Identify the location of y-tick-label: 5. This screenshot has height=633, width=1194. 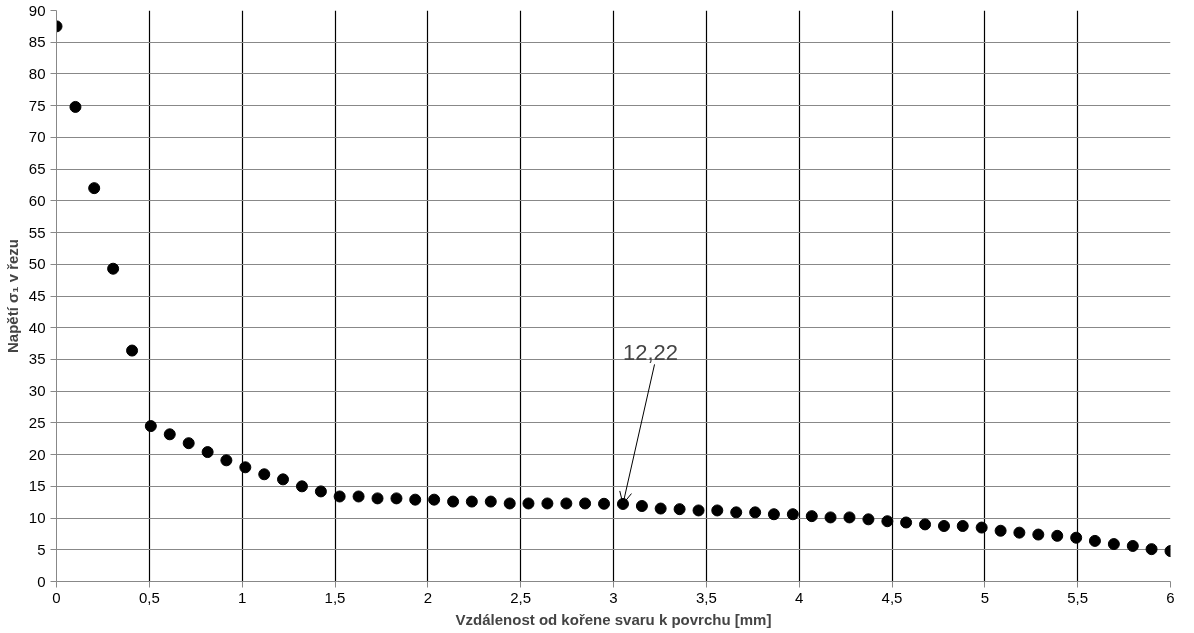
(41, 549).